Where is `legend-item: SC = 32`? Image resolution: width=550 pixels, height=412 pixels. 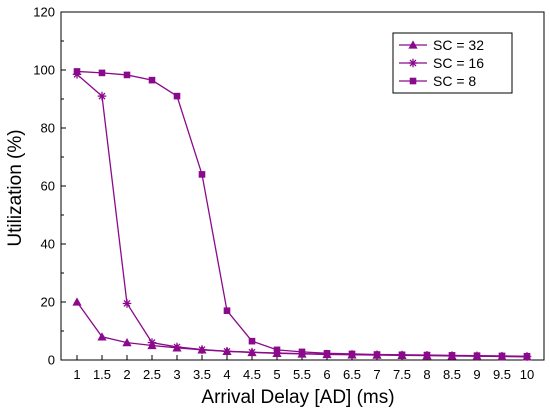 legend-item: SC = 32 is located at coordinates (441, 45).